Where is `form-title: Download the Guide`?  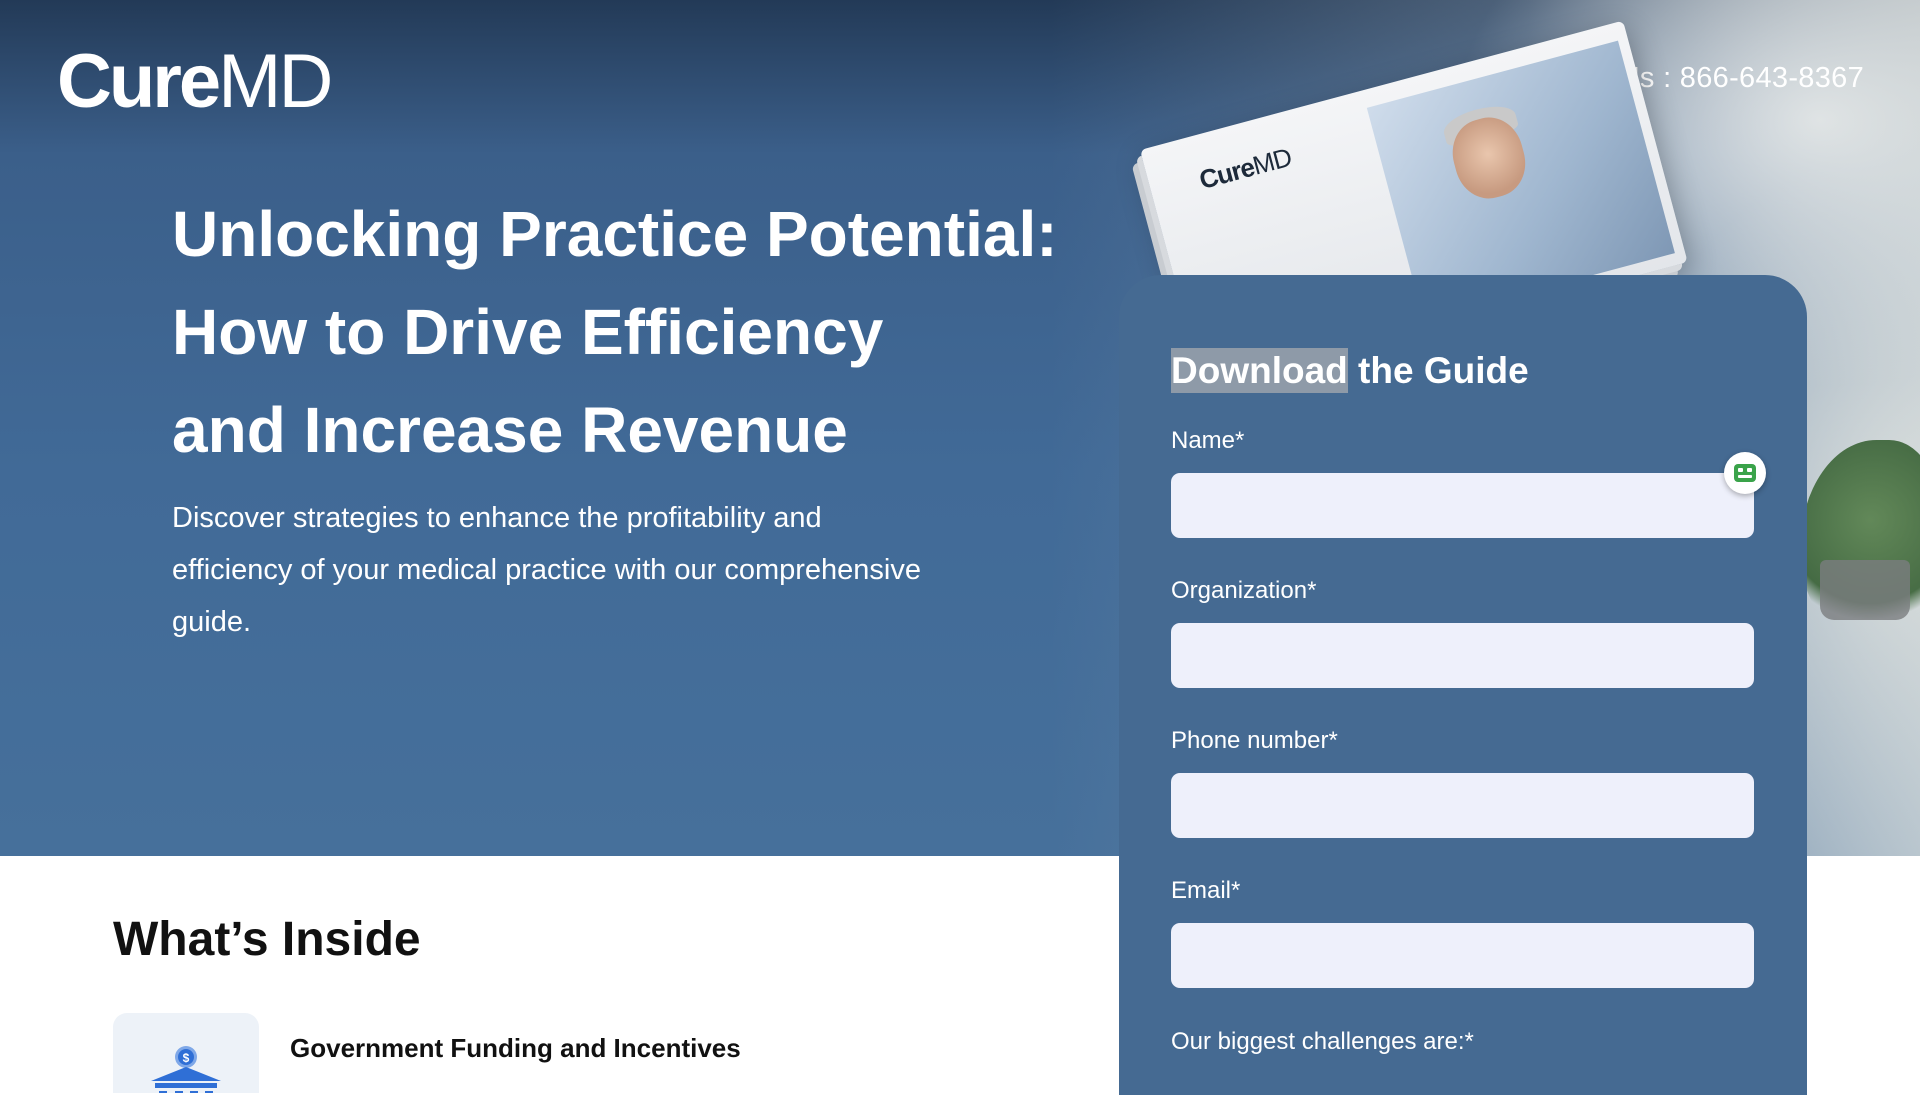
form-title: Download the Guide is located at coordinates (1350, 370).